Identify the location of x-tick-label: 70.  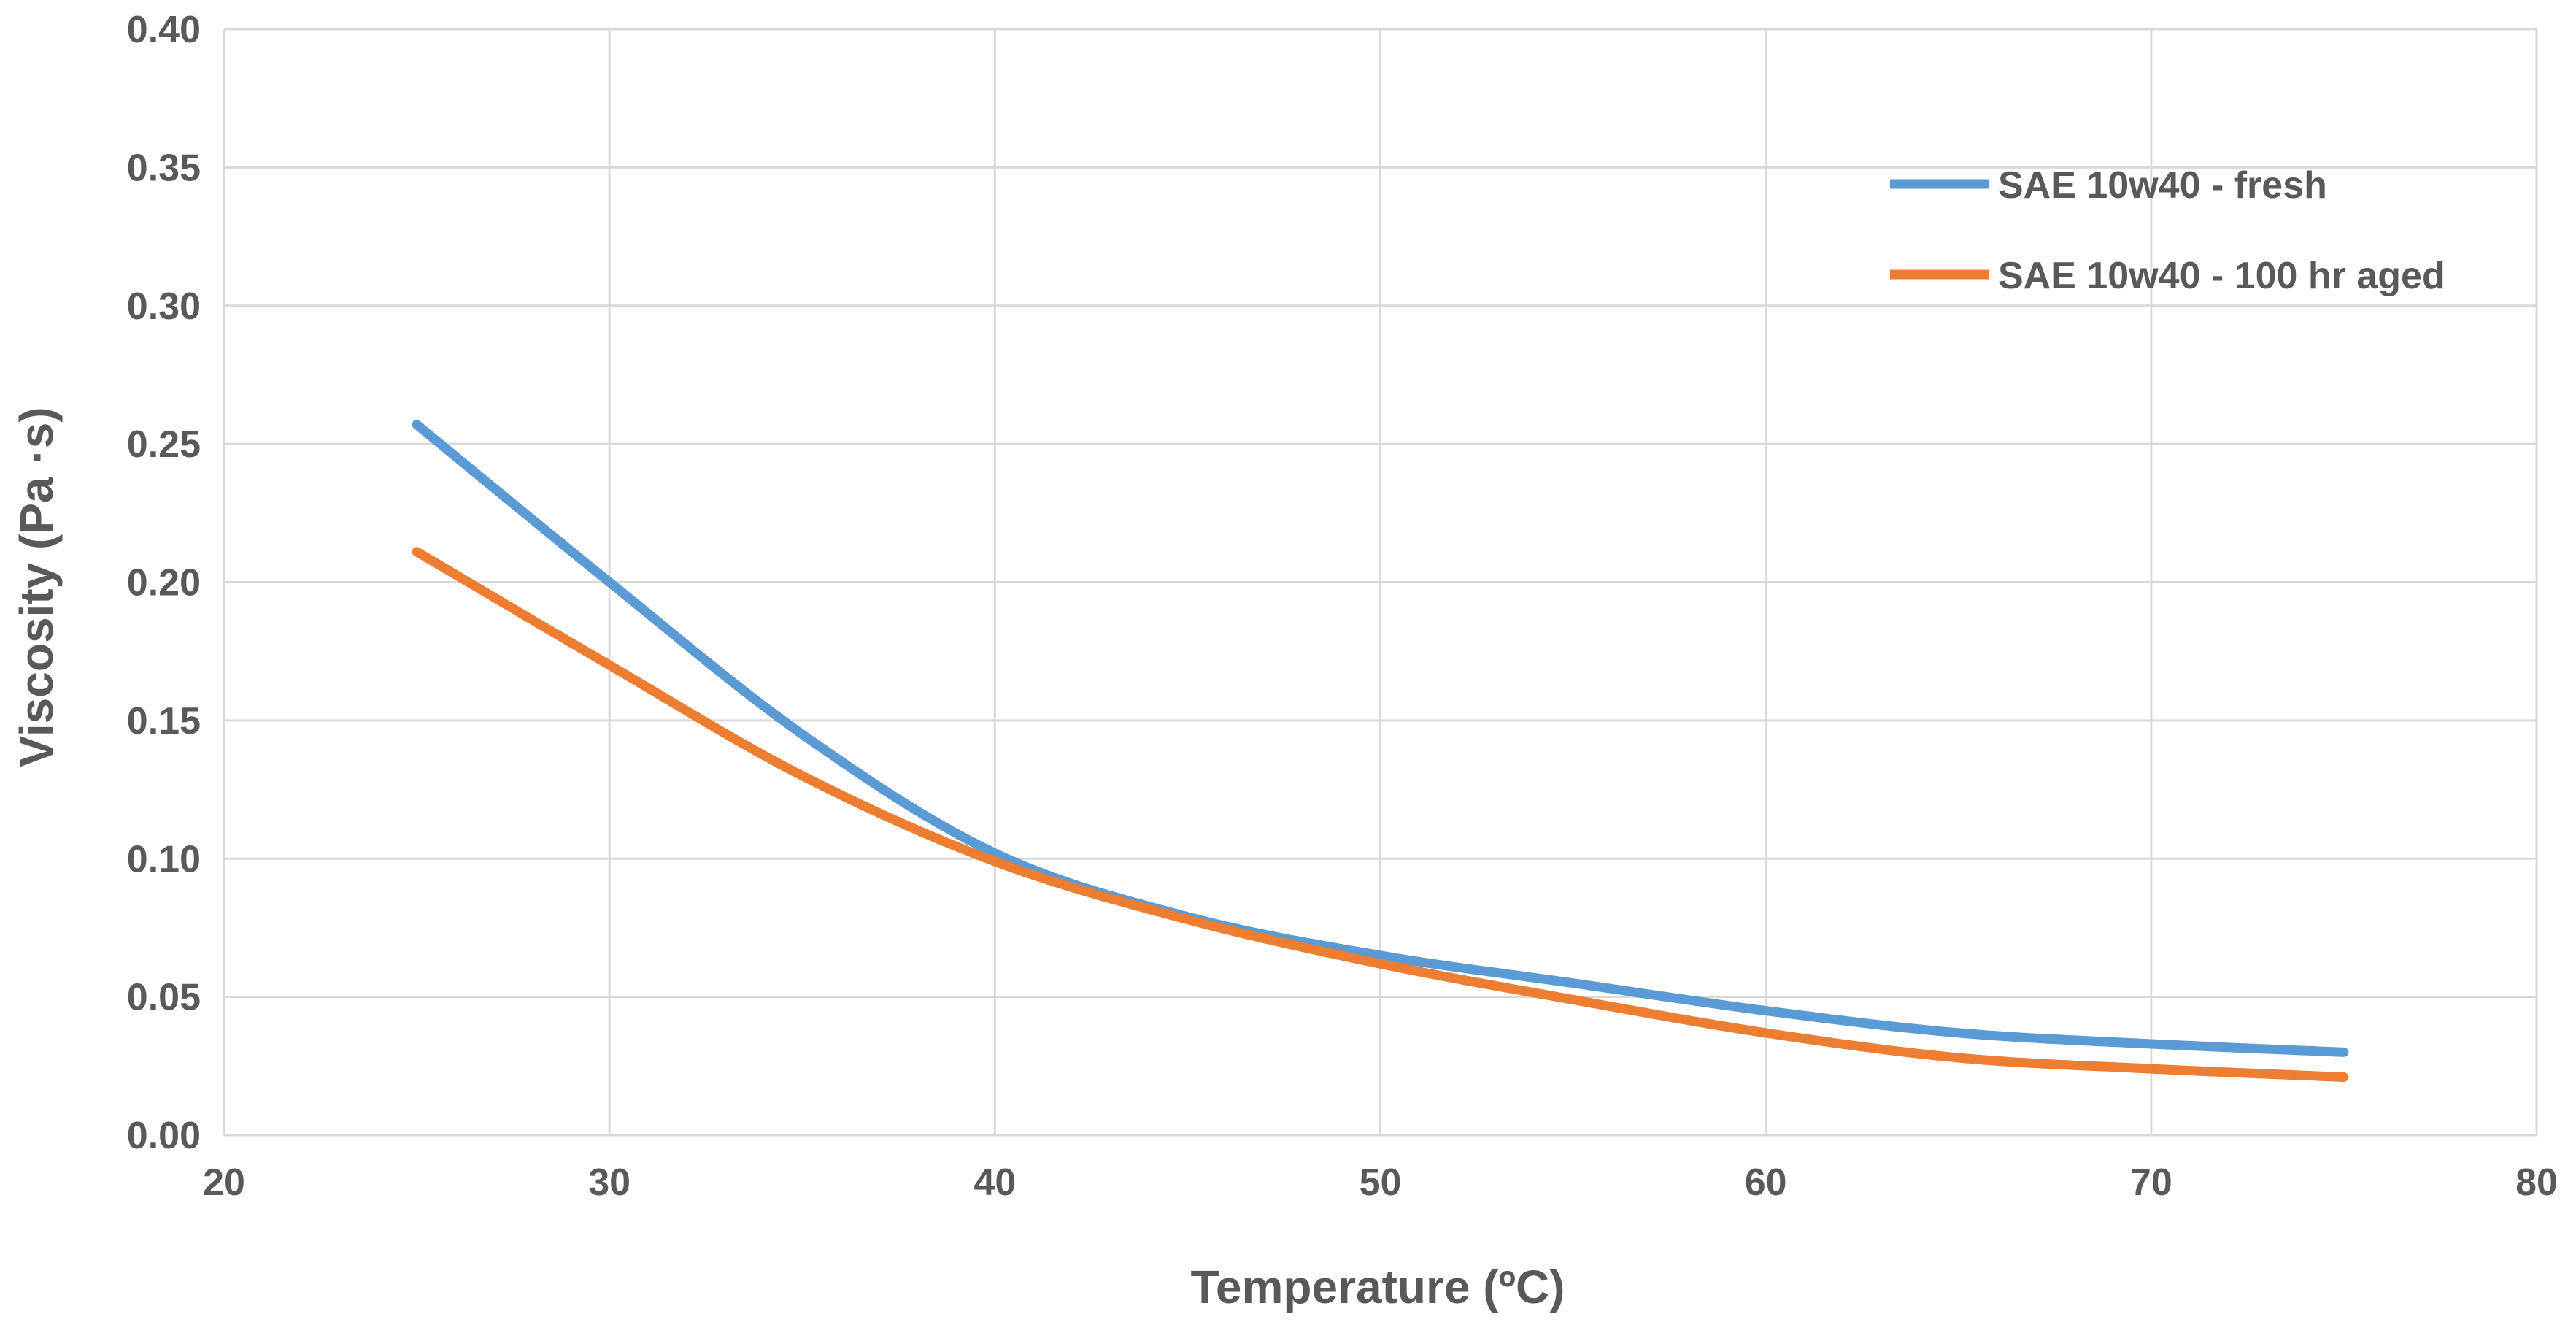
(2151, 1182).